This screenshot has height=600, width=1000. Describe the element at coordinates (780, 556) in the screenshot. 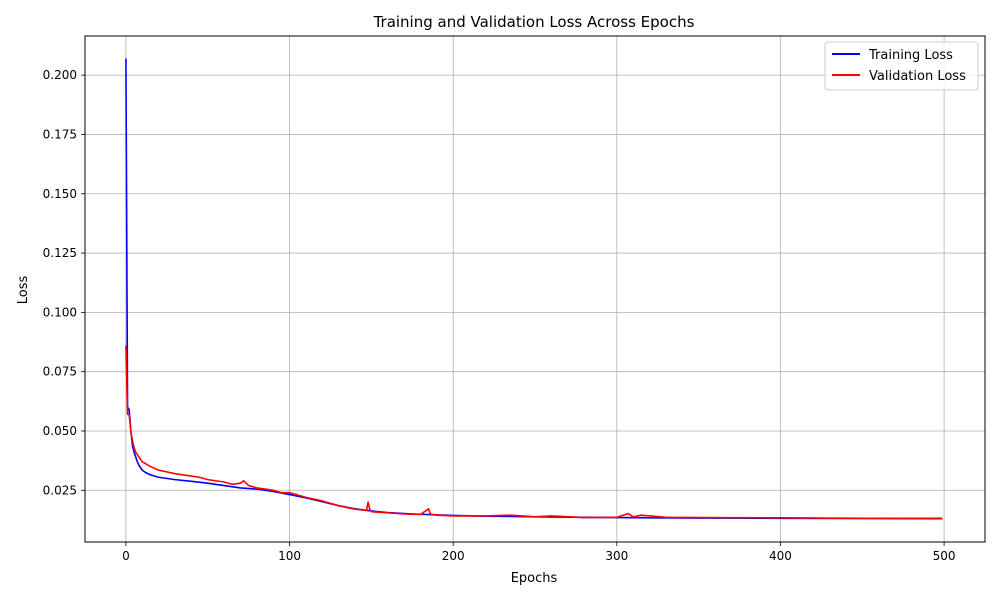

I see `x-tick-label: 400` at that location.